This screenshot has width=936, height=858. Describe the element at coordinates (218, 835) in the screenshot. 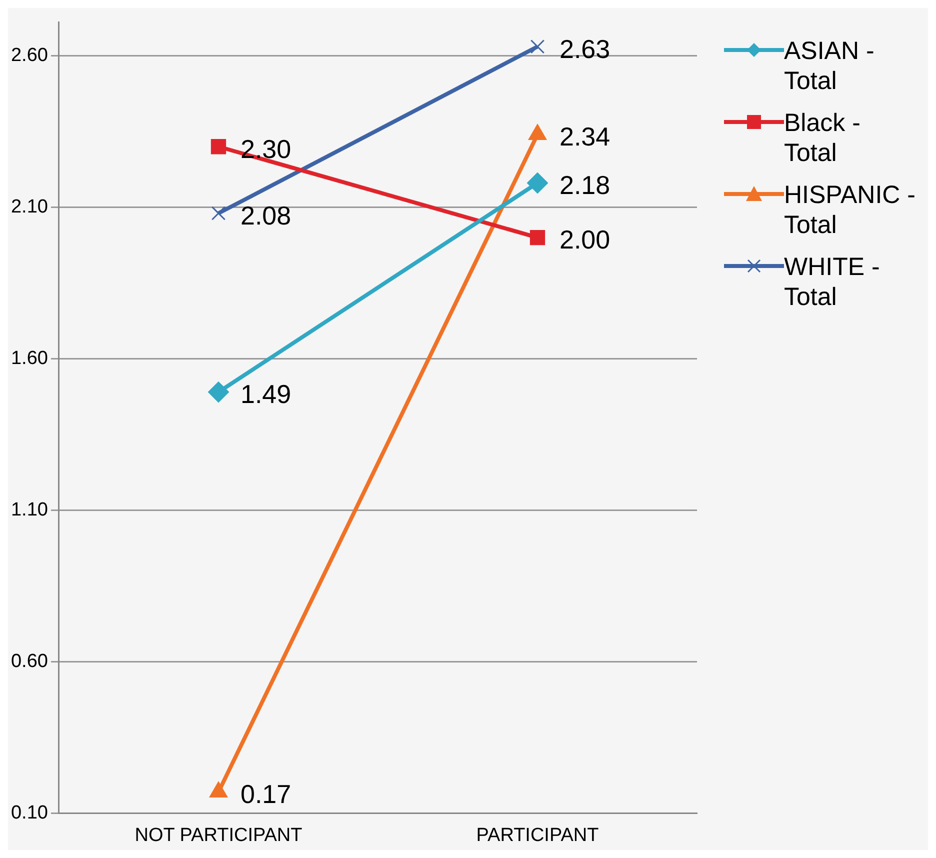

I see `x-tick-label: NOT PARTICIPANT` at that location.